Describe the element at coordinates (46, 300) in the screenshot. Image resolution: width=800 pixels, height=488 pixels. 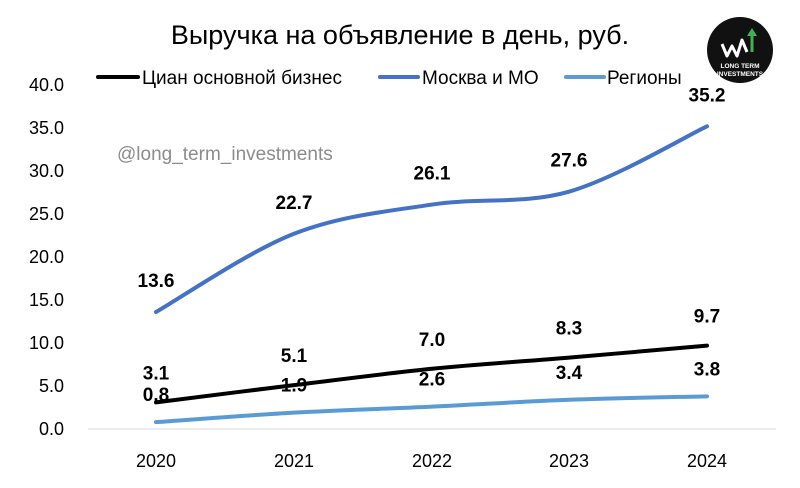
I see `y-tick-label: 15.0` at that location.